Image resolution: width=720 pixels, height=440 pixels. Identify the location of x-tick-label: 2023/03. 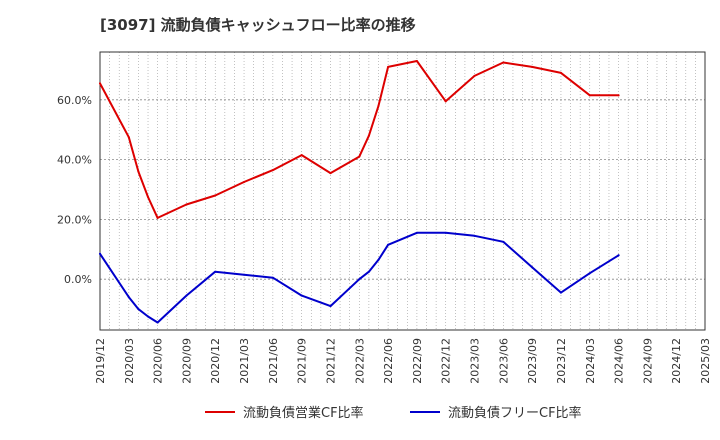
(475, 361).